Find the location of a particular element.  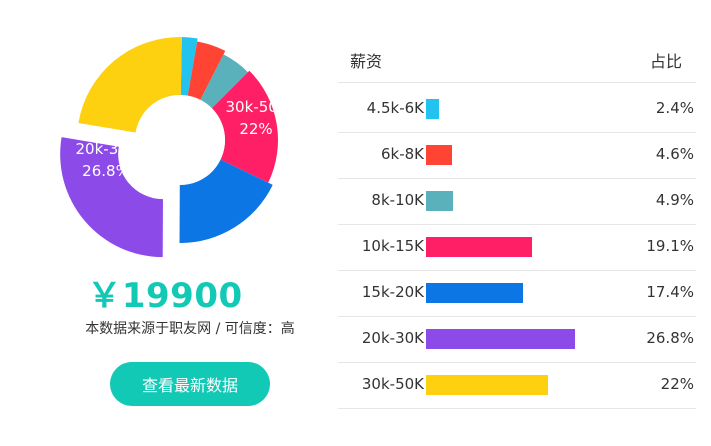

table-row: 15k-20K 17.4% is located at coordinates (517, 294).